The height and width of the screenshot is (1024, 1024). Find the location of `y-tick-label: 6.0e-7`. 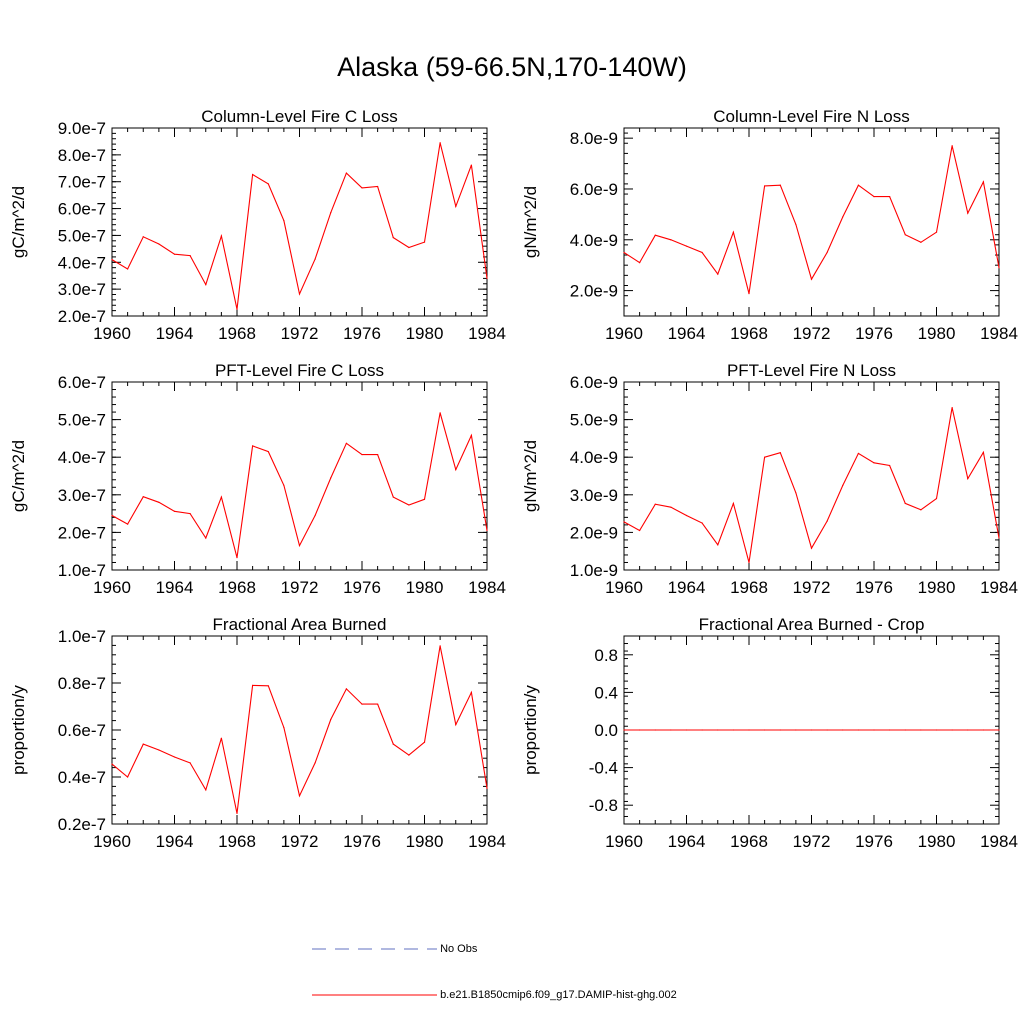

y-tick-label: 6.0e-7 is located at coordinates (82, 382).